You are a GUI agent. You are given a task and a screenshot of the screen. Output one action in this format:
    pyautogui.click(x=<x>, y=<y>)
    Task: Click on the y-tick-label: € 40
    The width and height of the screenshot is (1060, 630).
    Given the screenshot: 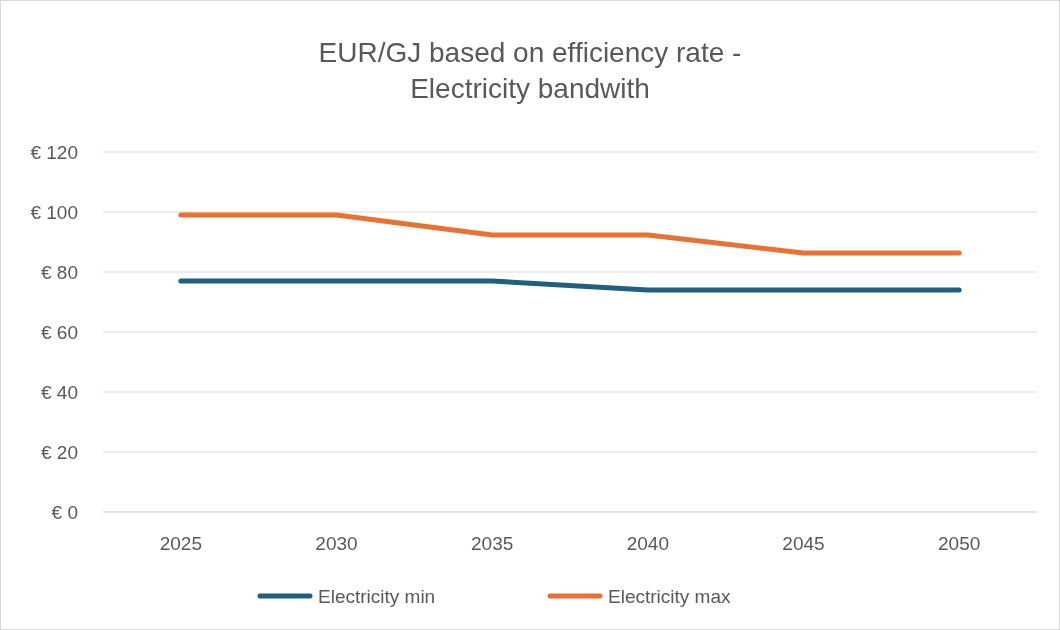 What is the action you would take?
    pyautogui.click(x=59, y=392)
    